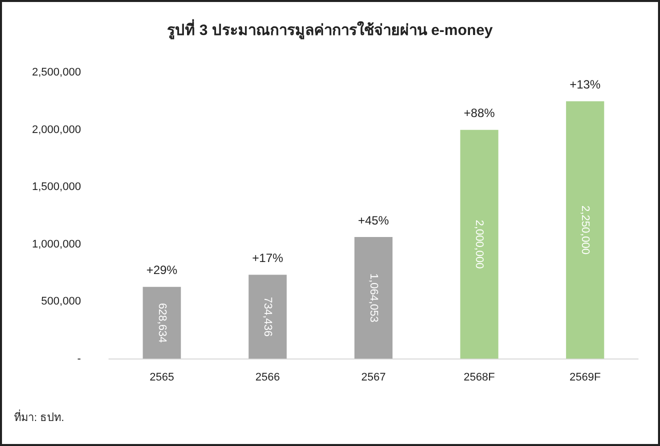 The image size is (660, 446). I want to click on y-tick-label: 500,000, so click(61, 302).